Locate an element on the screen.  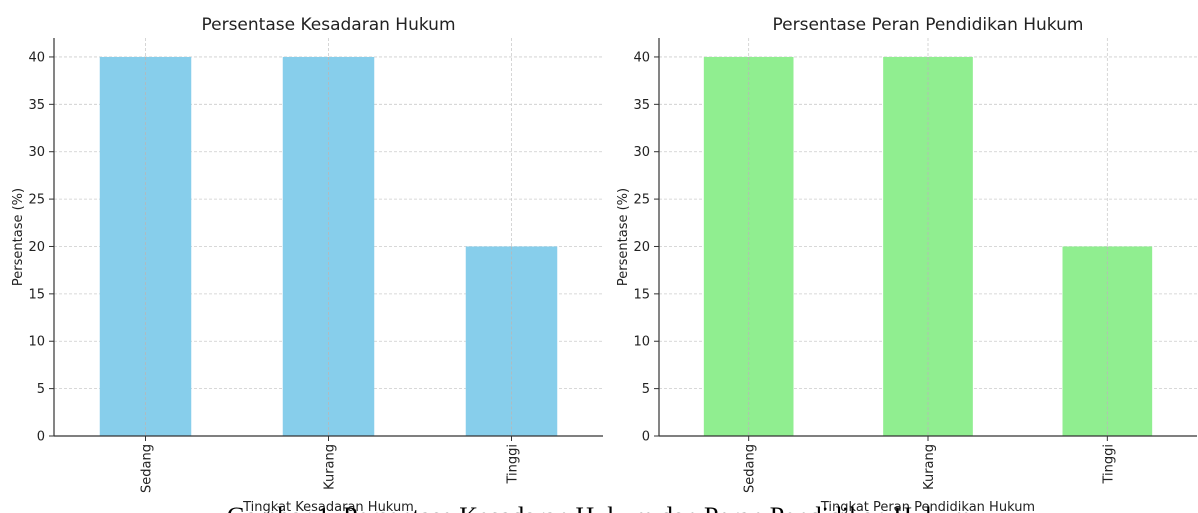
chart2-y-tick-label: 0 is located at coordinates (646, 437).